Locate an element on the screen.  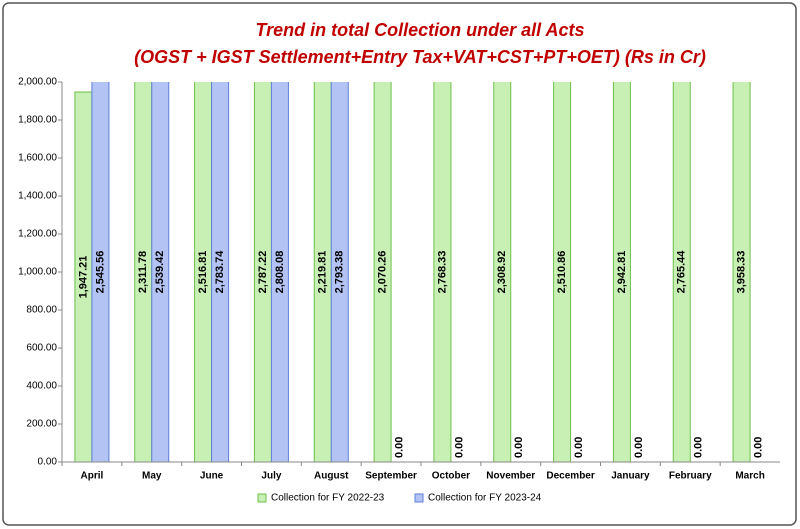
value-label: 2,793.38 is located at coordinates (340, 272).